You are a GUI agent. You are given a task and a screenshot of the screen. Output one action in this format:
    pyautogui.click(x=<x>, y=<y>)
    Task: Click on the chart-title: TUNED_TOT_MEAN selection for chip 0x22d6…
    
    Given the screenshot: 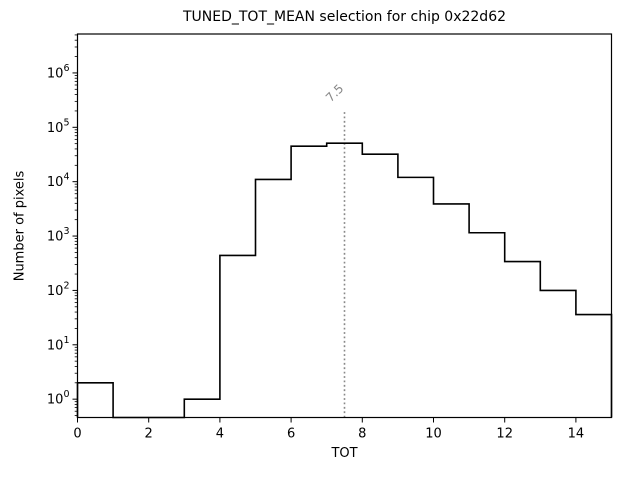 What is the action you would take?
    pyautogui.click(x=344, y=17)
    